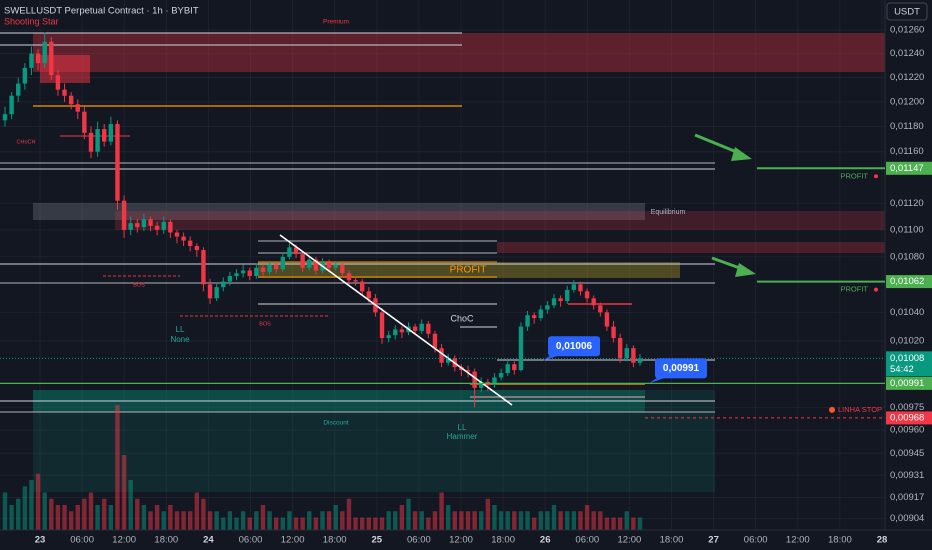 The image size is (932, 550). Describe the element at coordinates (908, 275) in the screenshot. I see `axis-background` at that location.